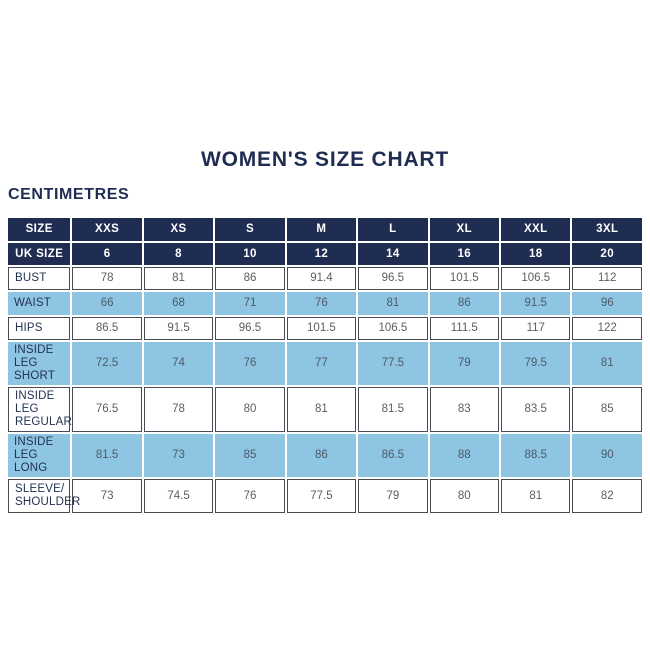 The width and height of the screenshot is (650, 650). I want to click on value-cell: 74.5, so click(178, 496).